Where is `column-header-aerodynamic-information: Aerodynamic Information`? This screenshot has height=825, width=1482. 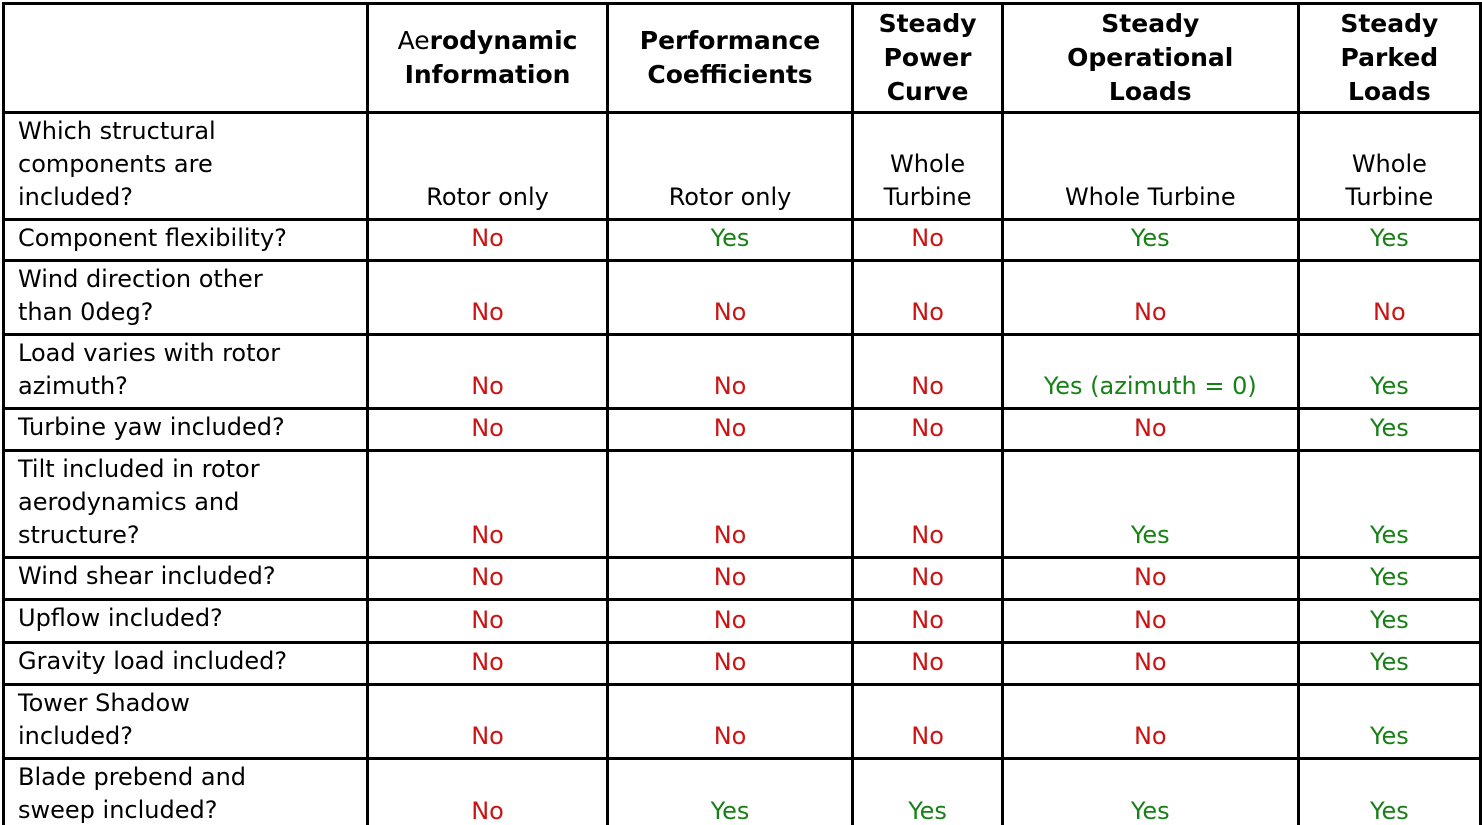 column-header-aerodynamic-information: Aerodynamic Information is located at coordinates (487, 58).